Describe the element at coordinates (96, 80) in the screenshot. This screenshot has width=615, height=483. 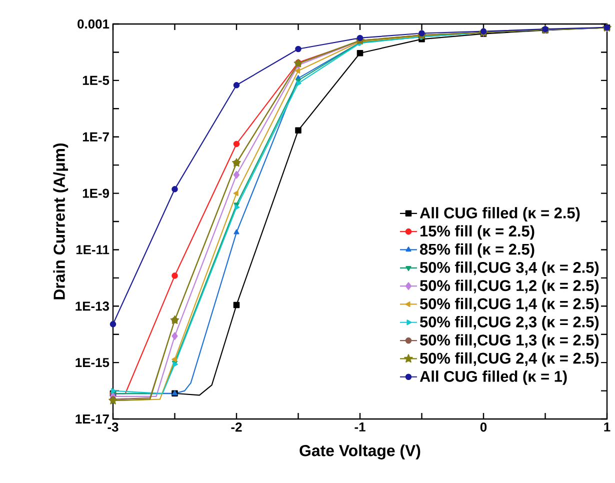
I see `y-tick-label: 1E-5` at that location.